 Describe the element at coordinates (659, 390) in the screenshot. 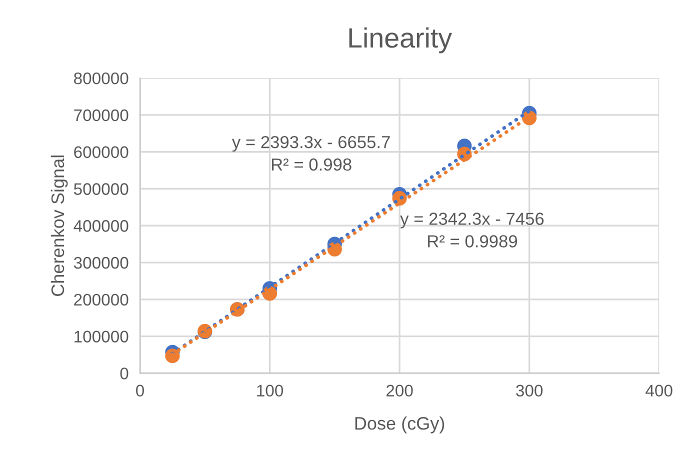

I see `x-tick-label: 400` at that location.